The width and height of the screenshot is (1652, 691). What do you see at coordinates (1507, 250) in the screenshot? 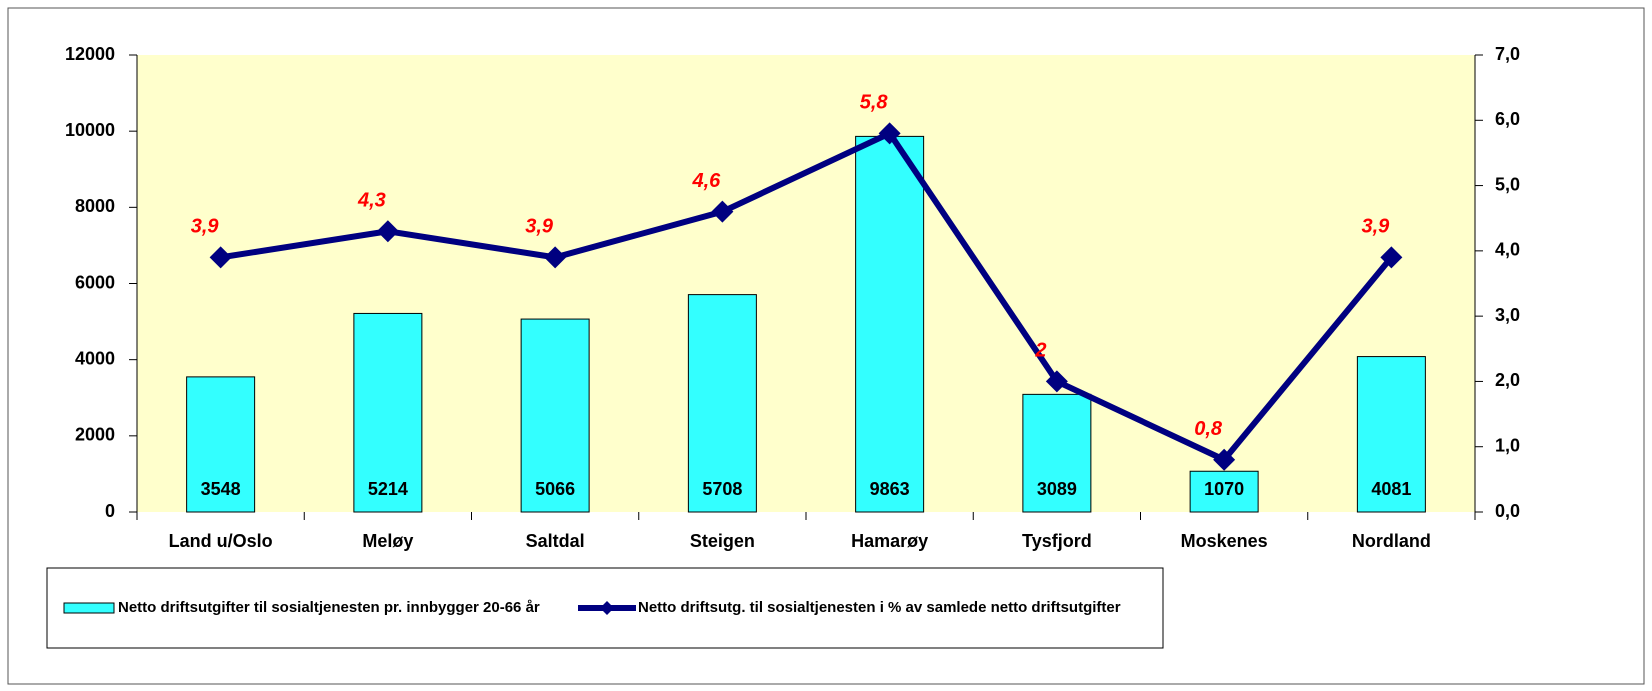
I see `y2-tick-label: 4,0` at bounding box center [1507, 250].